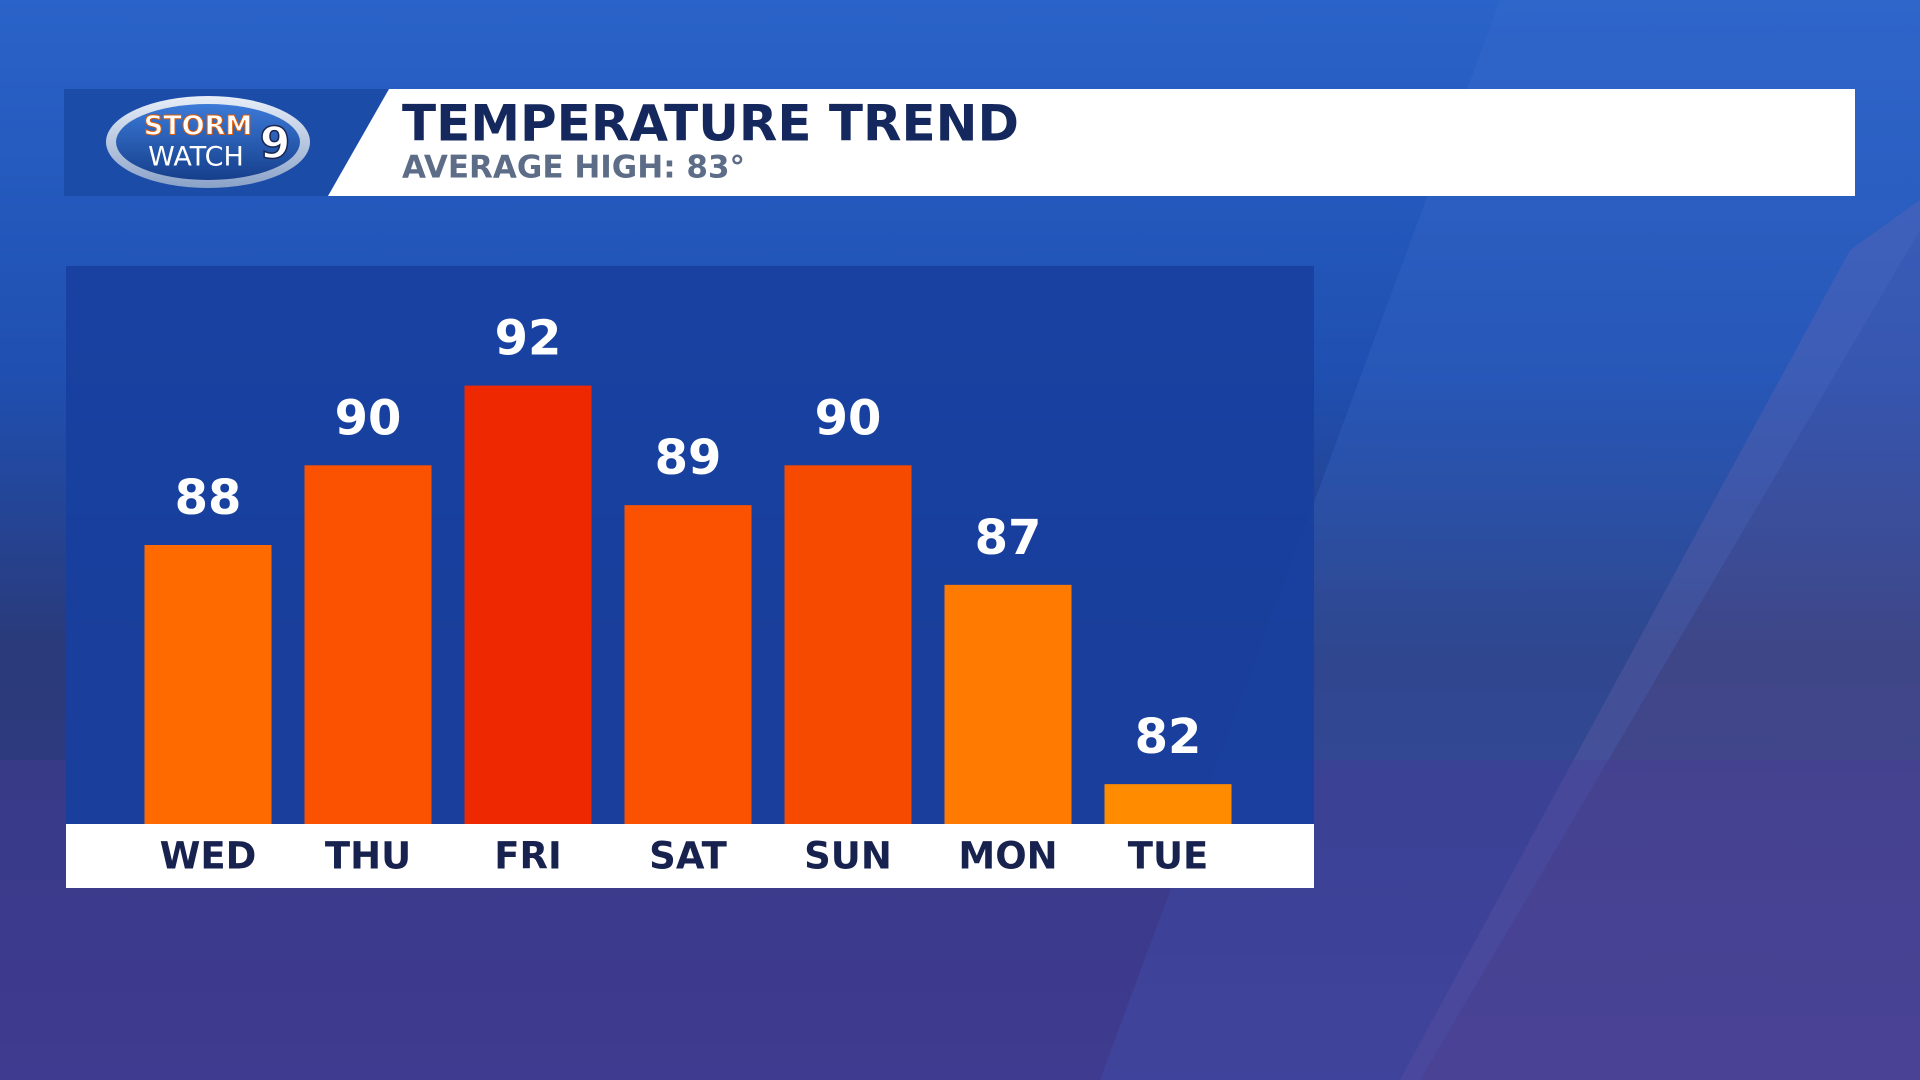 This screenshot has width=1920, height=1080. I want to click on chart-title: TEMPERATURE TREND, so click(710, 124).